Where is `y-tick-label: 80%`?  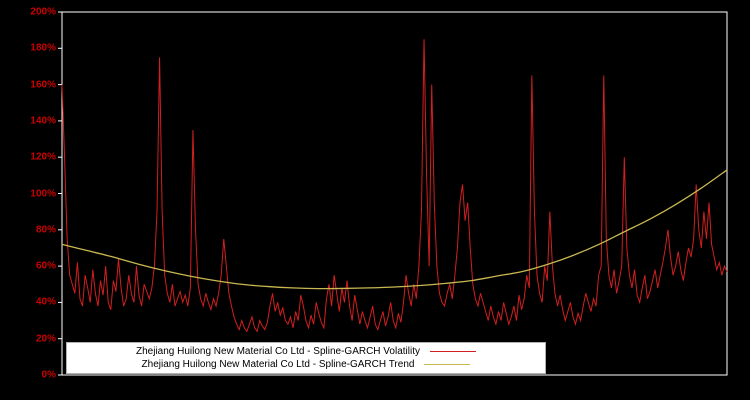 y-tick-label: 80% is located at coordinates (45, 230).